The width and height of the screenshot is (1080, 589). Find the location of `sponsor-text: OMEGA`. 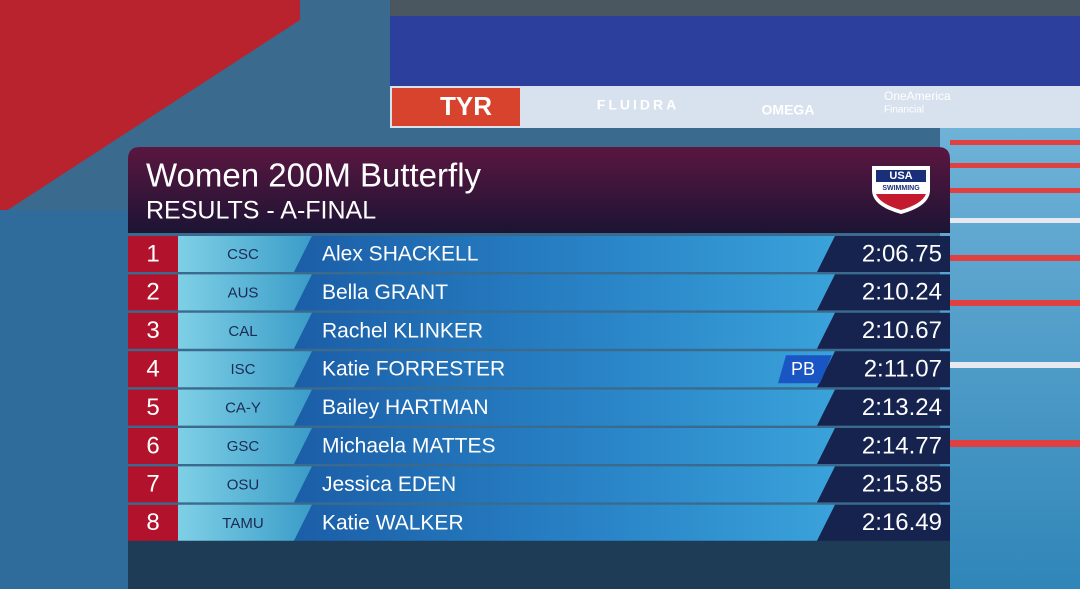

sponsor-text: OMEGA is located at coordinates (788, 110).